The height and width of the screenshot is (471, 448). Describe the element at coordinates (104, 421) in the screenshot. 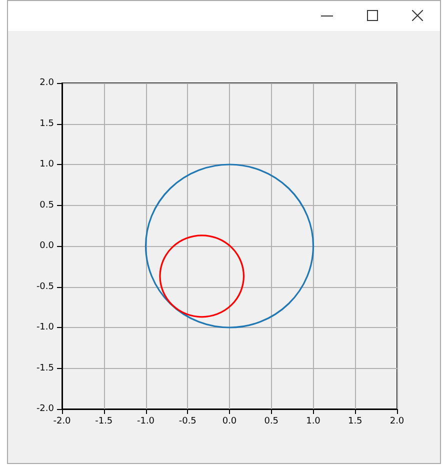

I see `x-tick-label: -1.5` at that location.